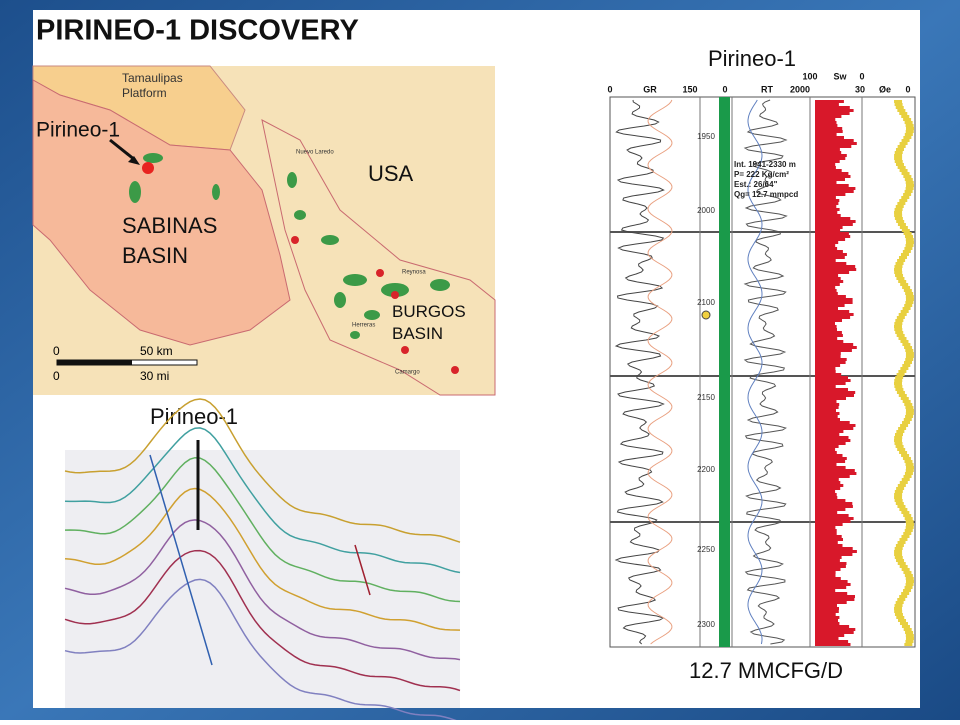 The image size is (960, 725). Describe the element at coordinates (724, 372) in the screenshot. I see `pay-bar` at that location.